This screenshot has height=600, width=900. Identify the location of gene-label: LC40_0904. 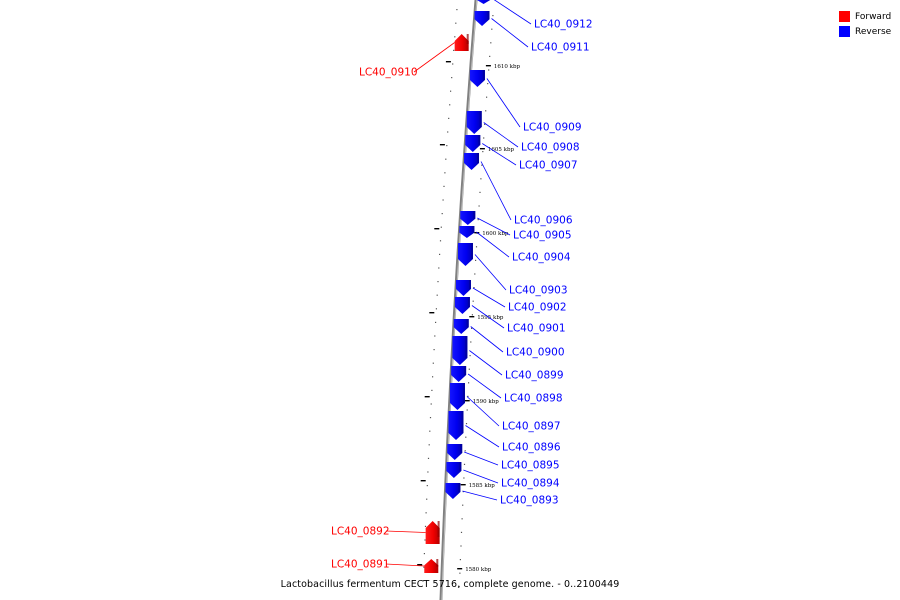
(541, 258).